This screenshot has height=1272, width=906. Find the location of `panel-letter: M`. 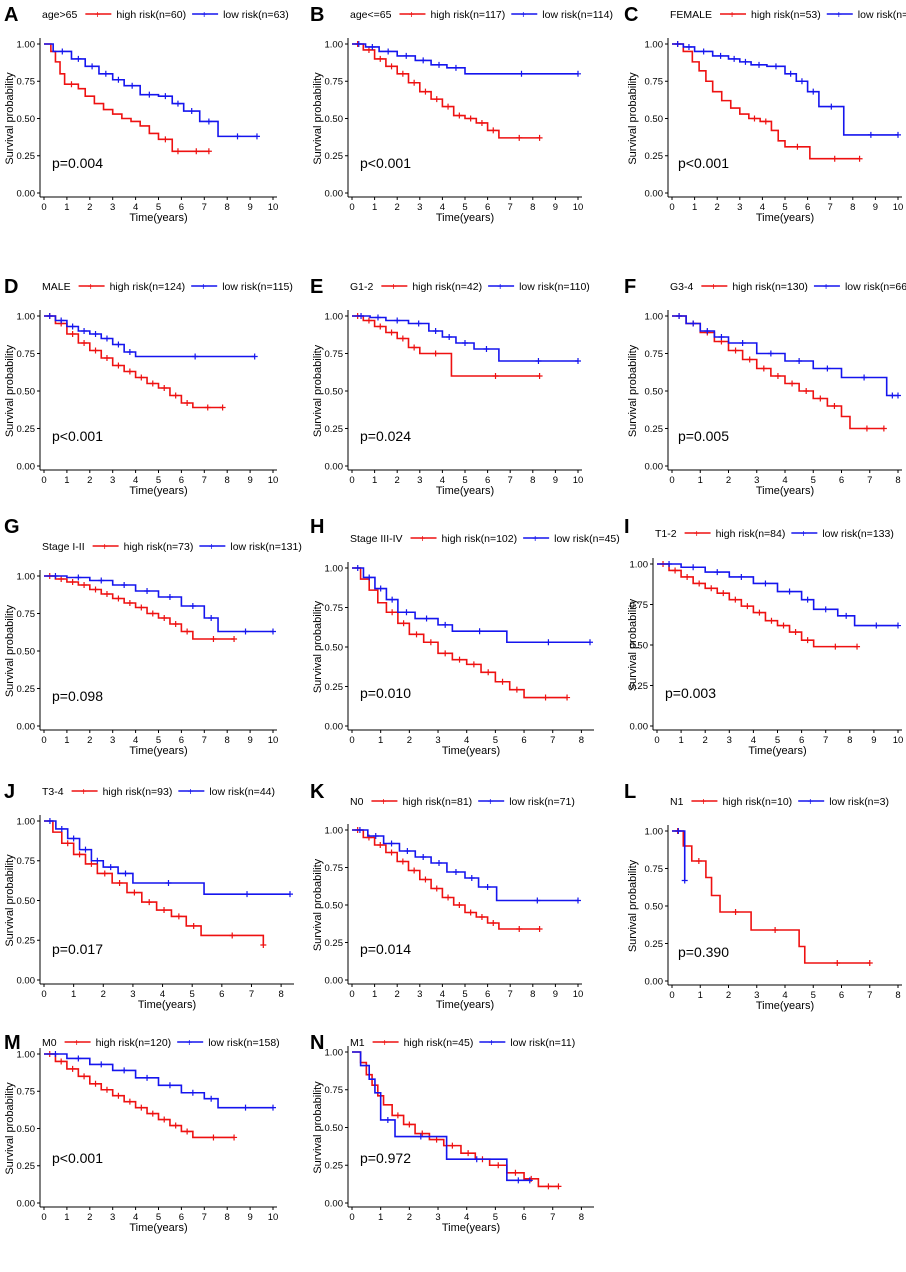

panel-letter: M is located at coordinates (12, 1043).